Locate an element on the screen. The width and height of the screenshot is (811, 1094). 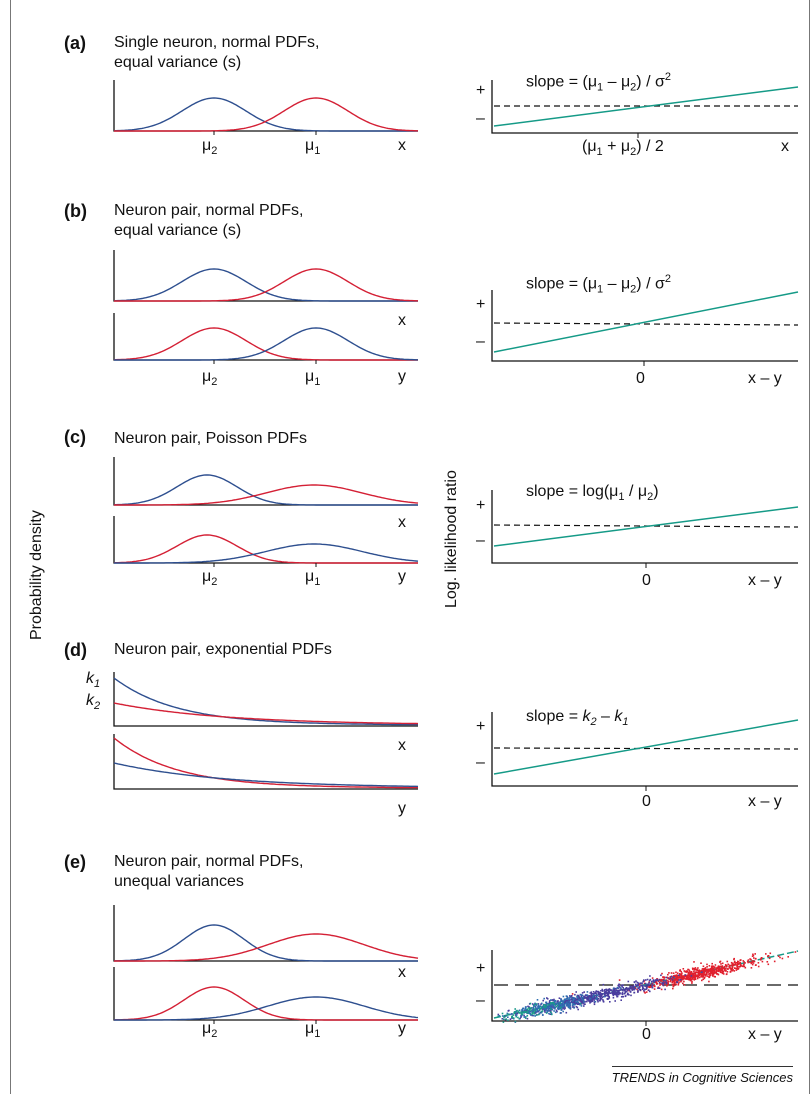
journal-credit: TRENDS in Cognitive Sciences is located at coordinates (702, 1075).